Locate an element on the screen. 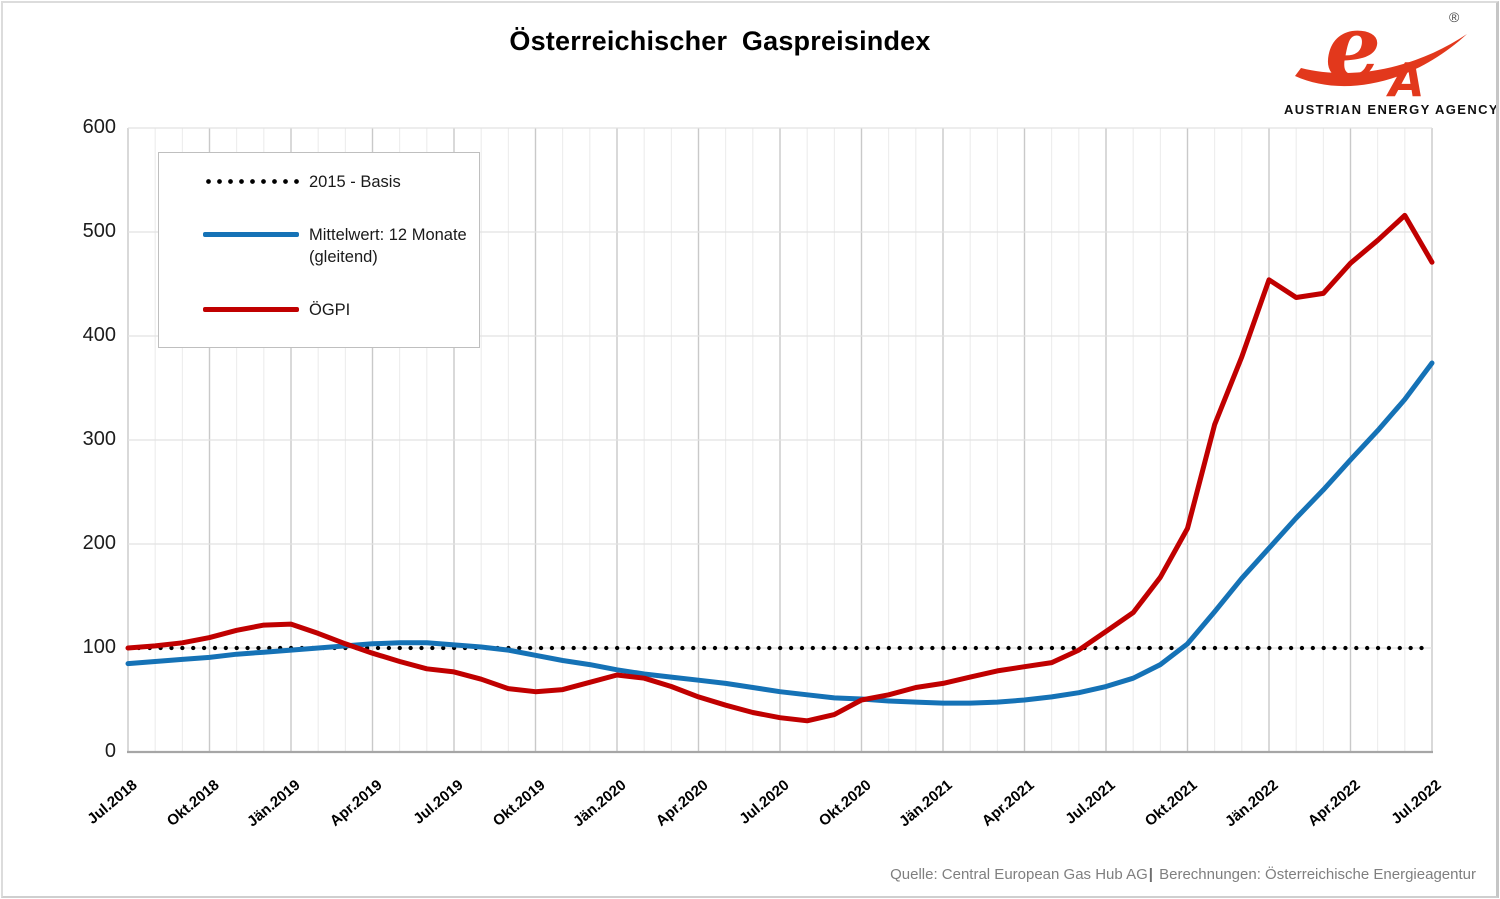 The image size is (1500, 899). y-tick-label: 600 is located at coordinates (99, 127).